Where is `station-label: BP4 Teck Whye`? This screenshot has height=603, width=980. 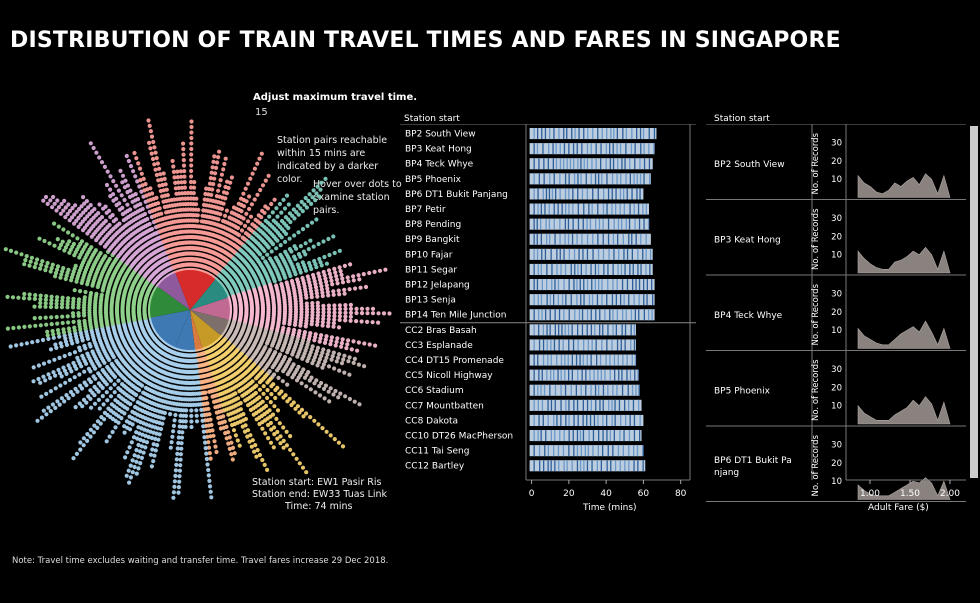
station-label: BP4 Teck Whye is located at coordinates (439, 165).